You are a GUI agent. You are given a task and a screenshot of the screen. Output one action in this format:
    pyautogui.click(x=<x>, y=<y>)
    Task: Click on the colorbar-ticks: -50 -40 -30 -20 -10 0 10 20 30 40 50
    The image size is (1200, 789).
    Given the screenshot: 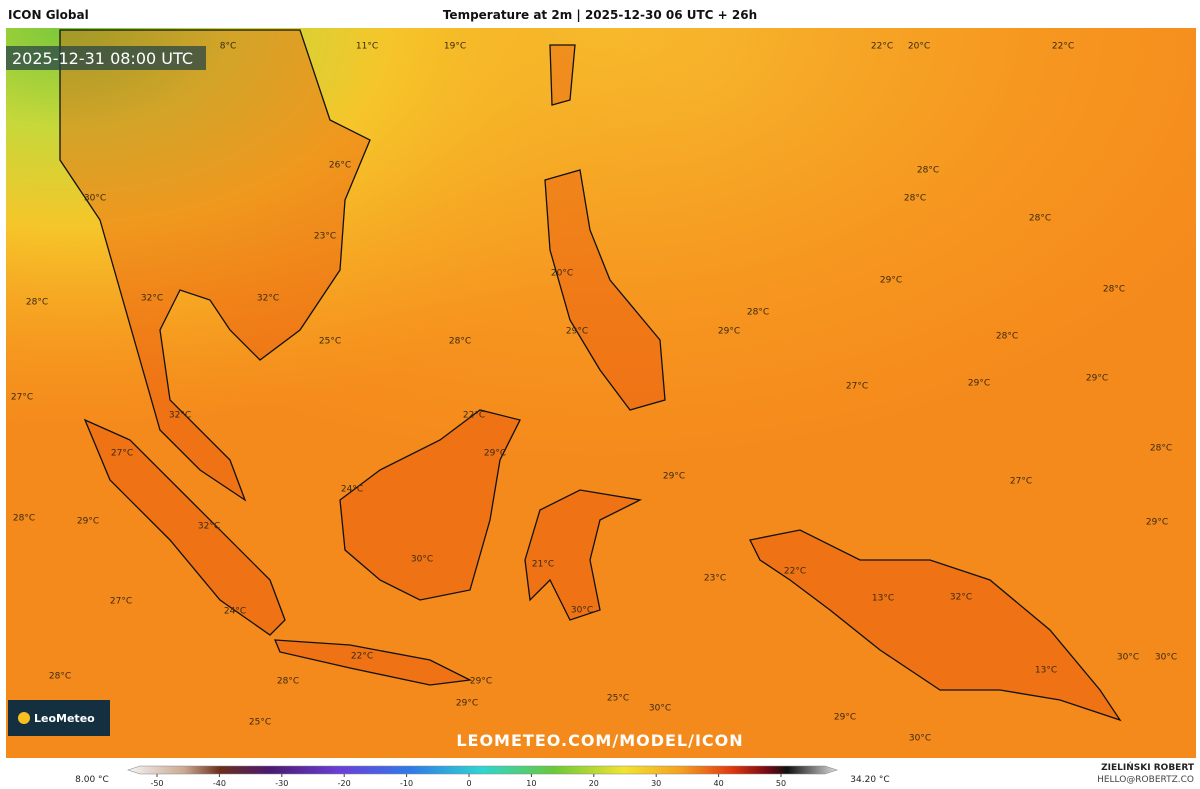 What is the action you would take?
    pyautogui.click(x=468, y=781)
    